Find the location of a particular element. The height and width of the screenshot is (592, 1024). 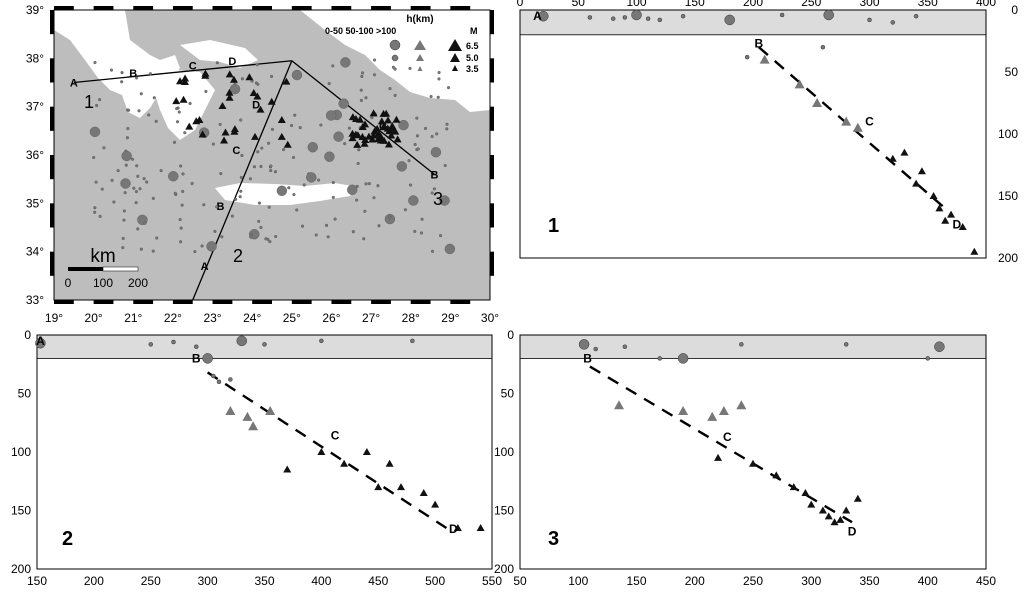

y-tick-label: 150 is located at coordinates (504, 511).